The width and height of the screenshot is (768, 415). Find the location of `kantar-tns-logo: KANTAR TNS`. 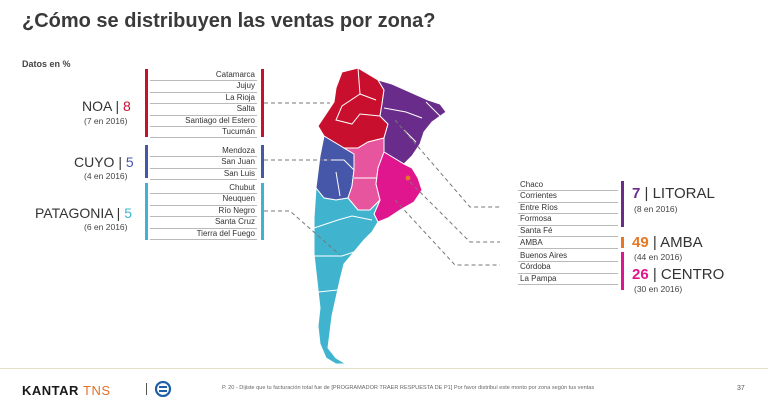

kantar-tns-logo: KANTAR TNS is located at coordinates (66, 390).